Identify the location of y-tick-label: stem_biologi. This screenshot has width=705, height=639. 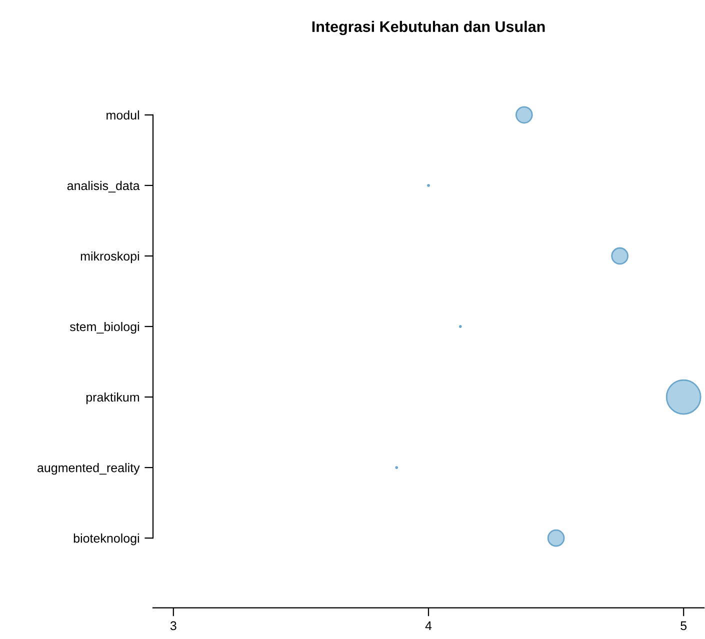
(104, 328).